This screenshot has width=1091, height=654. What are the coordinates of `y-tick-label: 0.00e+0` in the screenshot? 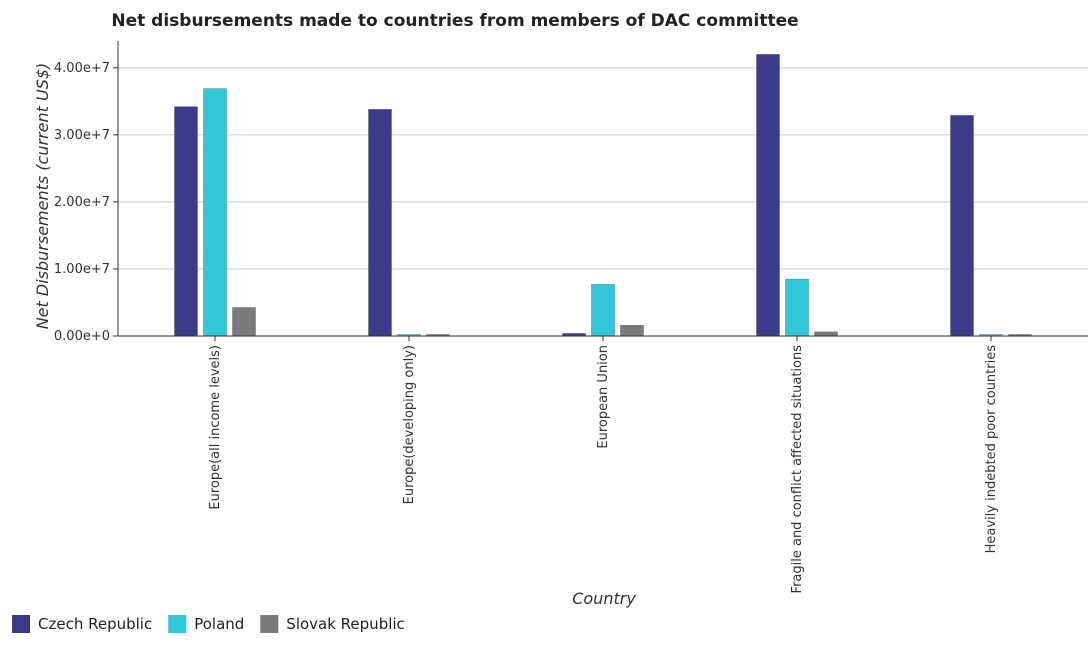 It's located at (82, 336).